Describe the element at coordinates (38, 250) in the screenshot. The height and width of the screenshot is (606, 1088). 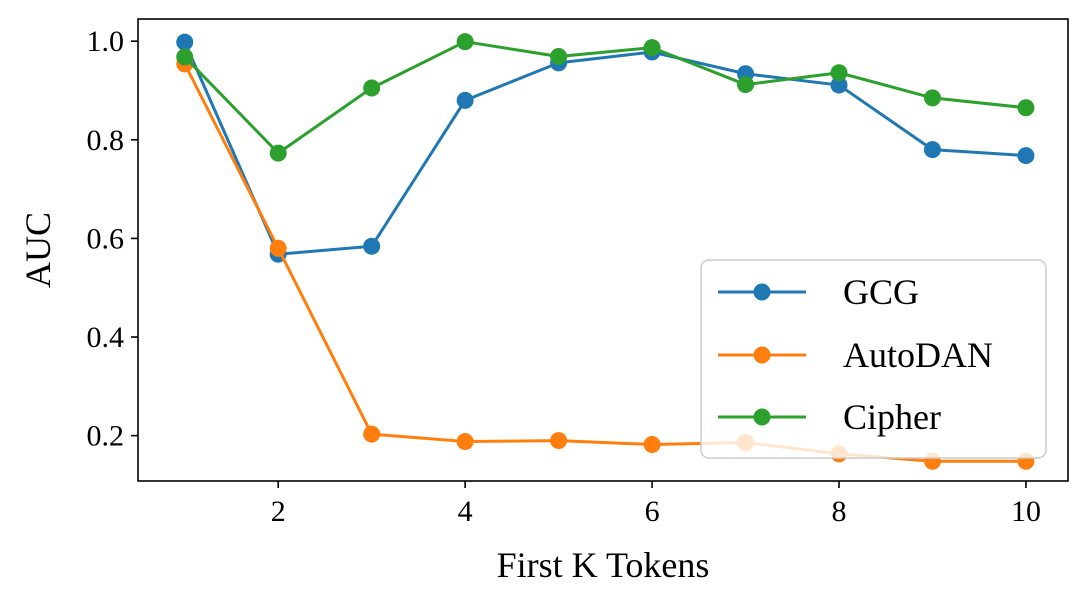
I see `y-axis-label: AUC` at that location.